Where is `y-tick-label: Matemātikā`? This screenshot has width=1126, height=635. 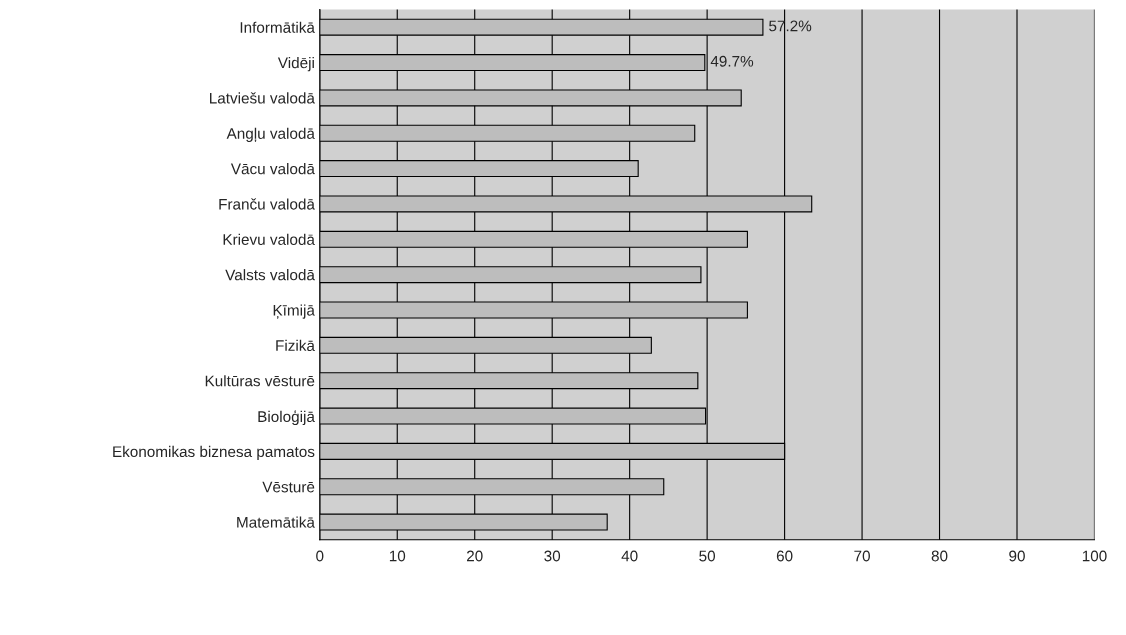
y-tick-label: Matemātikā is located at coordinates (276, 522).